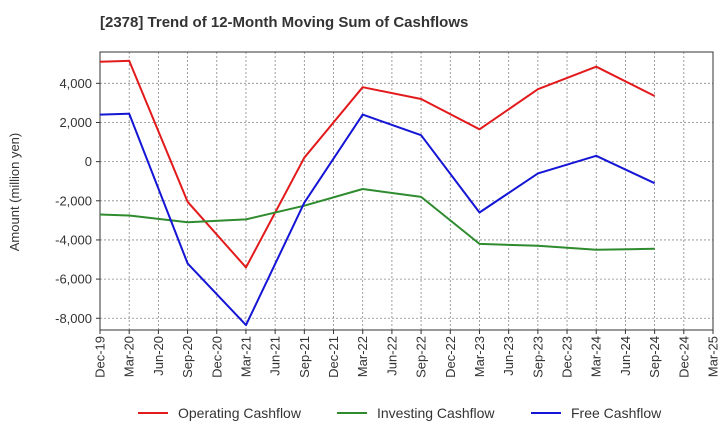 The image size is (720, 440). Describe the element at coordinates (683, 357) in the screenshot. I see `x-tick-label: Dec-24` at that location.